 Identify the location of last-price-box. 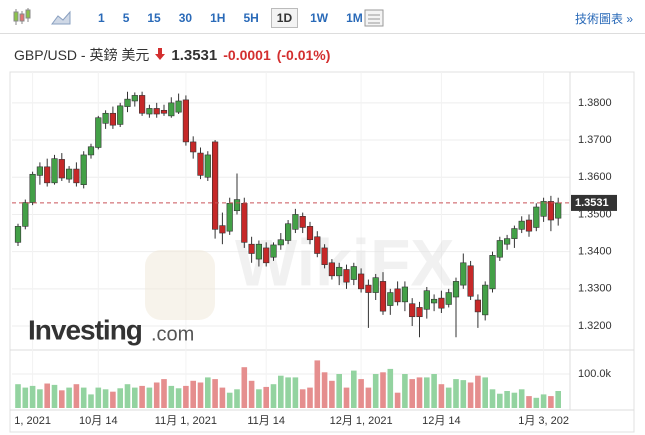
(594, 202).